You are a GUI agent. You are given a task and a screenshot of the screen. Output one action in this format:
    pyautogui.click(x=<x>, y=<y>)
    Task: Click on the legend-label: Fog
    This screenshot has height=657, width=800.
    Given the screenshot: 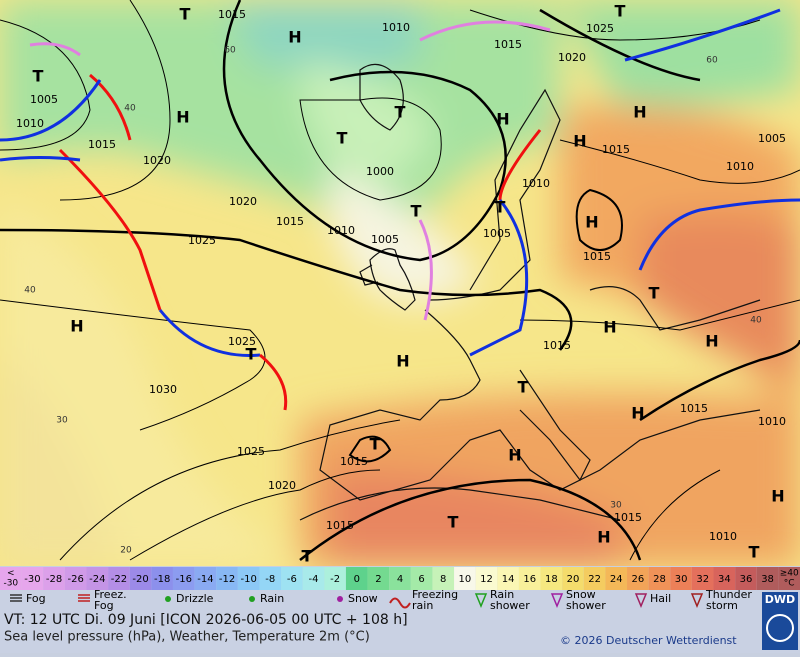 What is the action you would take?
    pyautogui.click(x=36, y=598)
    